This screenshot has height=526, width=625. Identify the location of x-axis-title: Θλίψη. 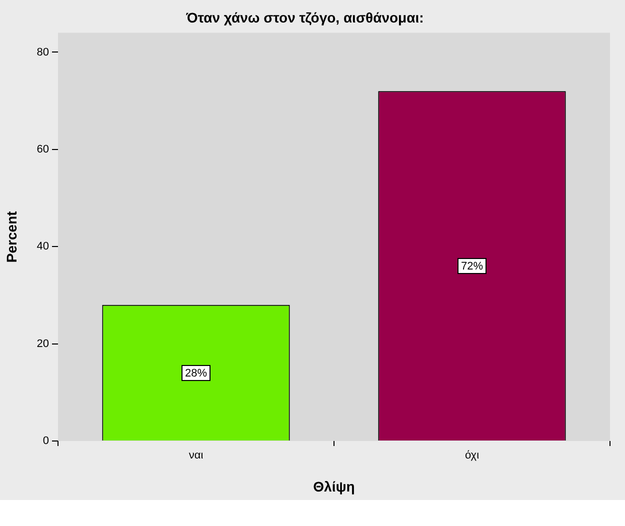
(334, 486).